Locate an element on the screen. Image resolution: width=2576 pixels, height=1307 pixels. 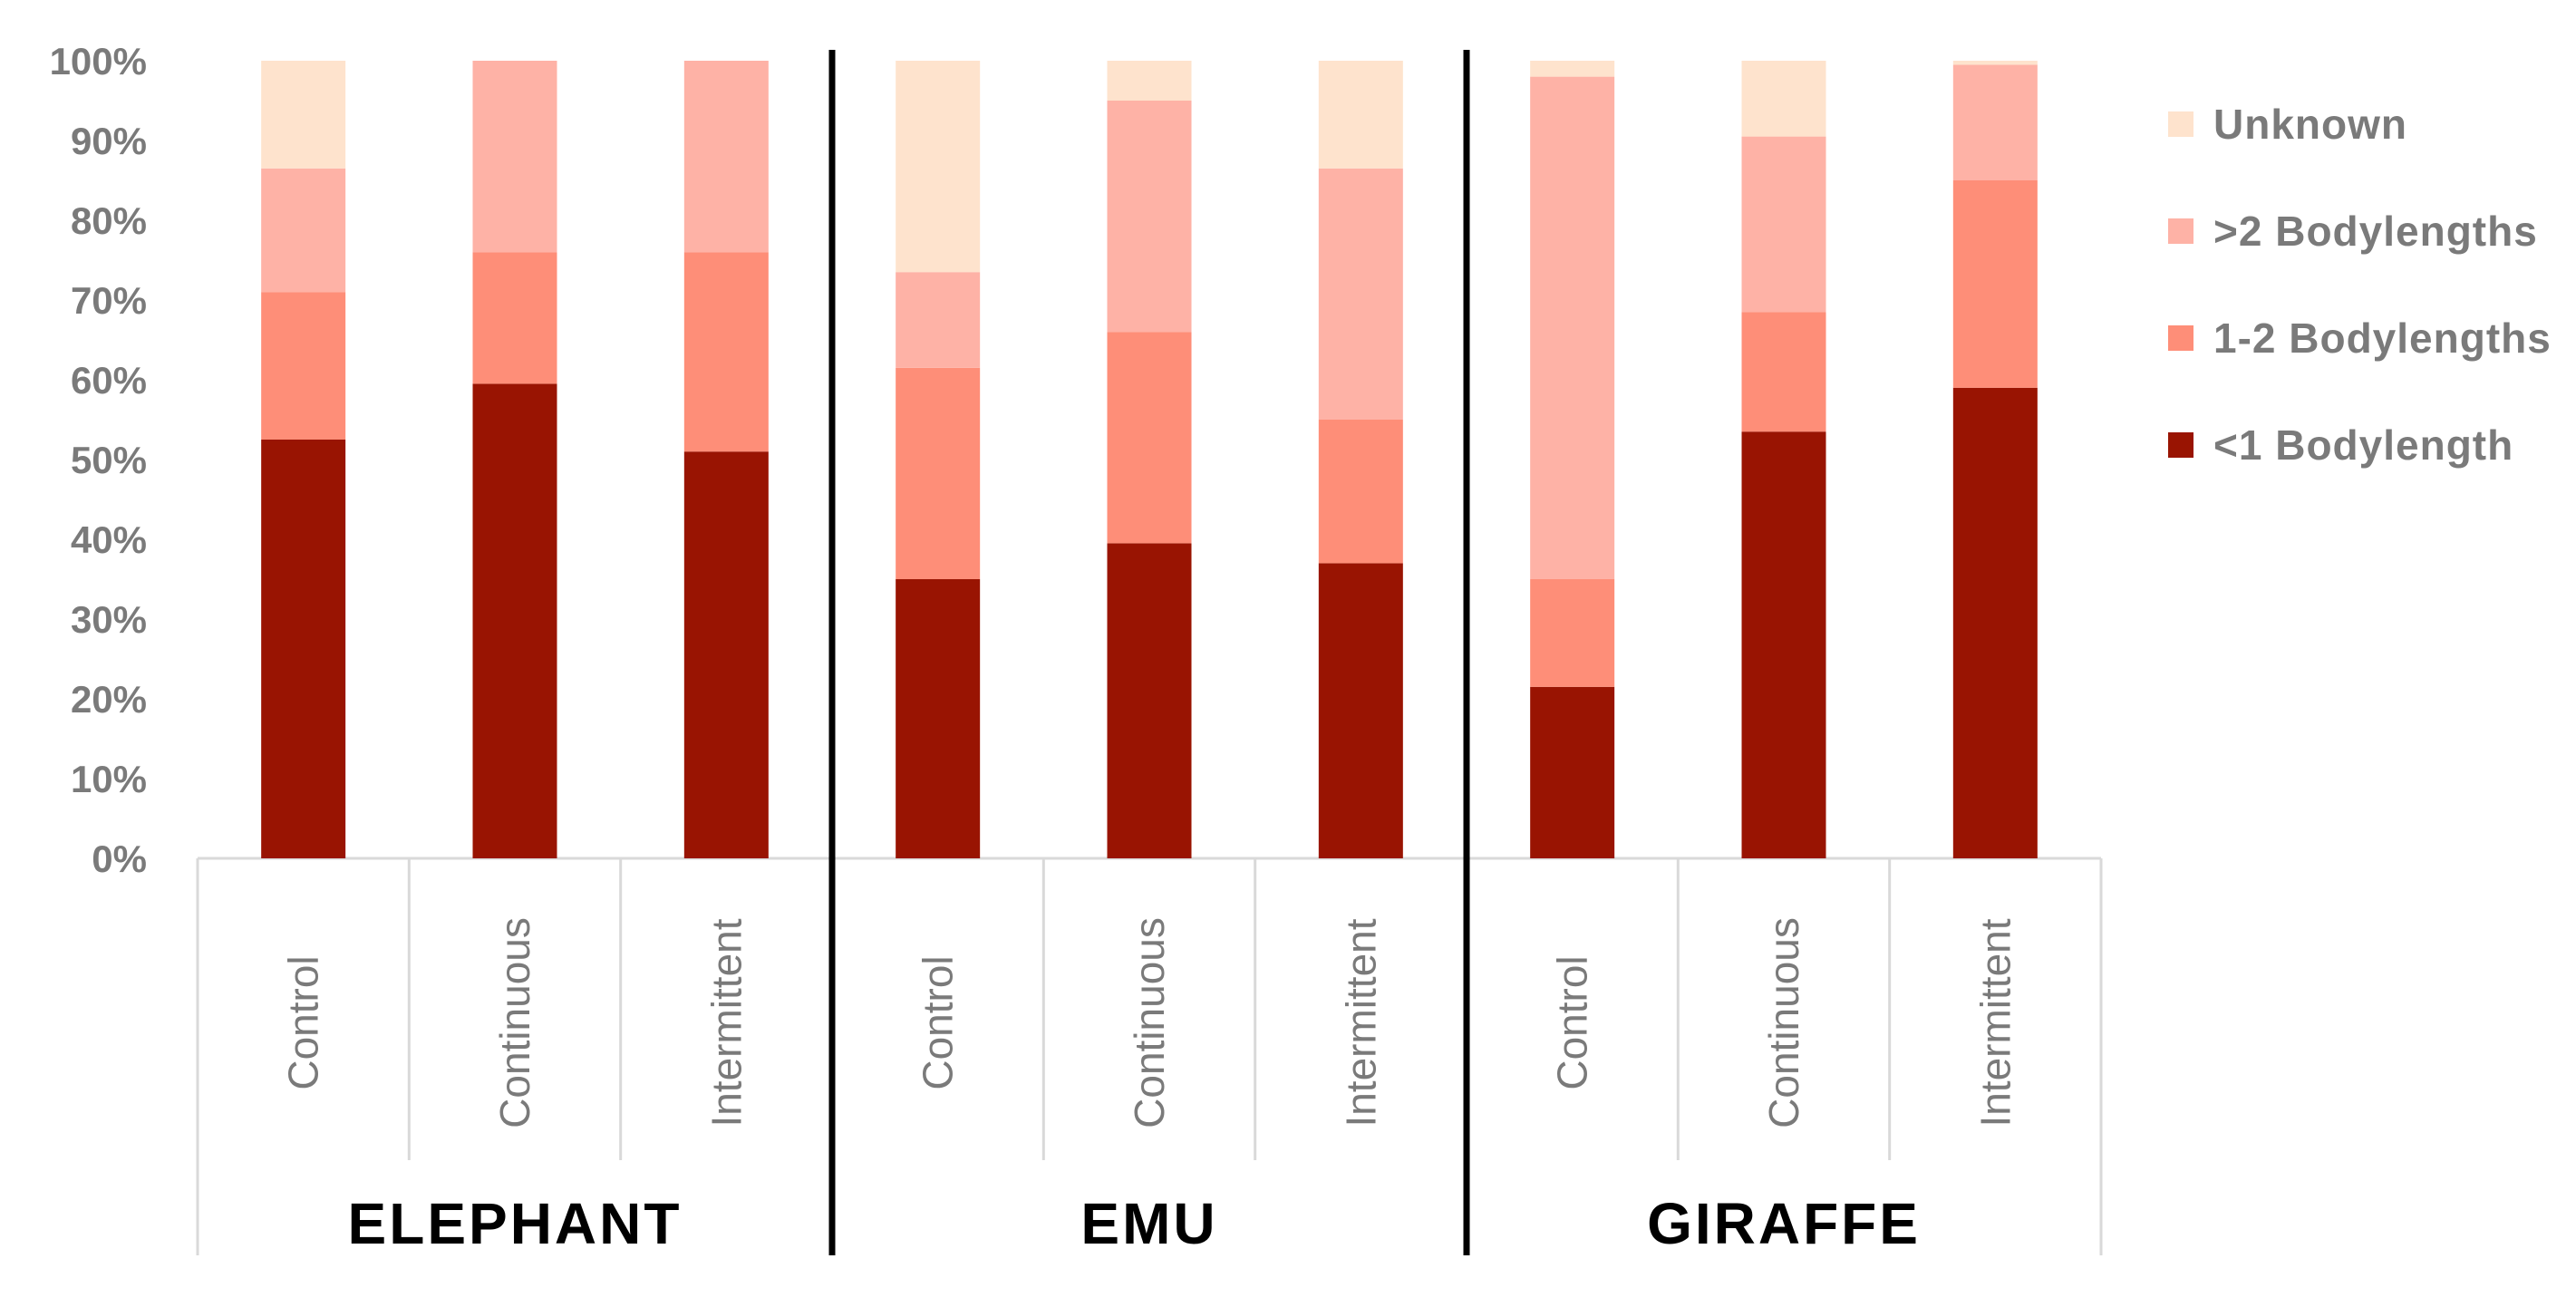
legend-swatch-unknown is located at coordinates (2180, 124).